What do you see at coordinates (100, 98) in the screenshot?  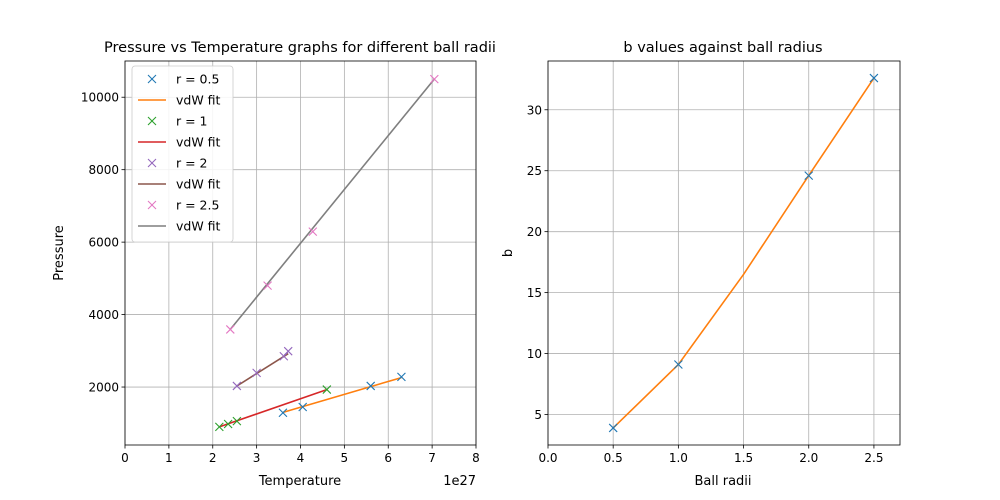 I see `y-tick-label: 10000` at bounding box center [100, 98].